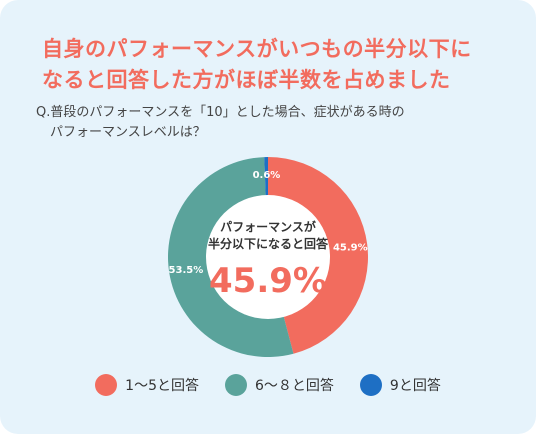 The width and height of the screenshot is (536, 434). What do you see at coordinates (246, 80) in the screenshot?
I see `title-line-2: なると回答した方がほぼ半数を占めました` at bounding box center [246, 80].